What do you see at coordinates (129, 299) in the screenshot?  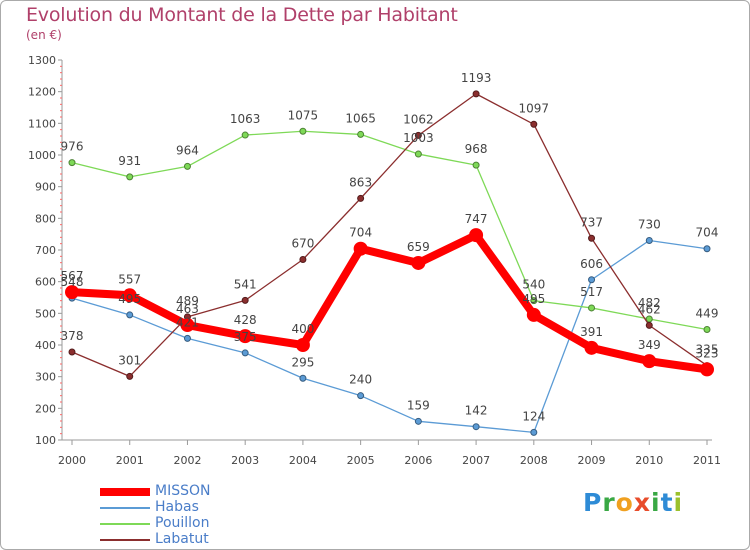 I see `data-label-habas: 495` at bounding box center [129, 299].